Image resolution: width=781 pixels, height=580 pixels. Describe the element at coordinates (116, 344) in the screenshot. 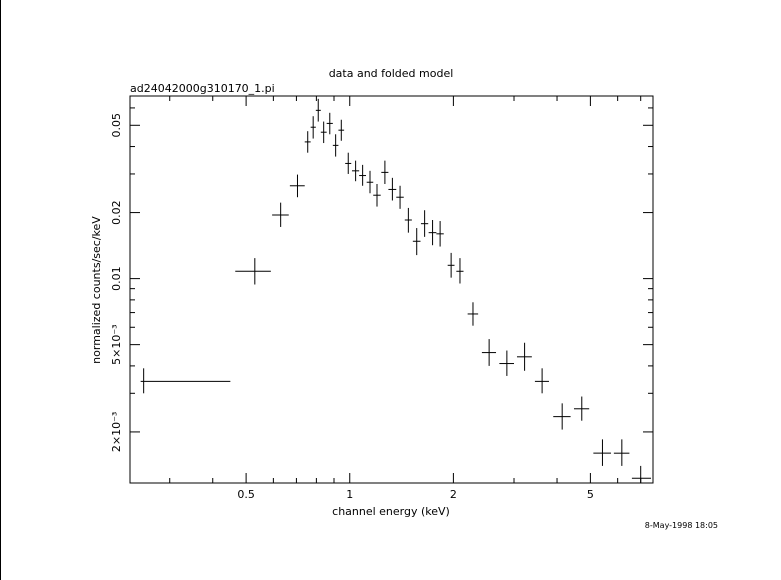

I see `y-tick-label: 5×10⁻³` at that location.